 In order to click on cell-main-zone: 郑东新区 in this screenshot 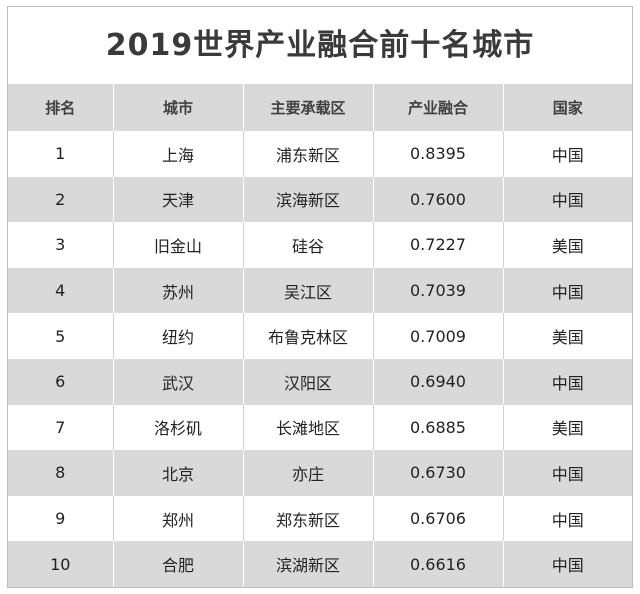, I will do `click(307, 518)`.